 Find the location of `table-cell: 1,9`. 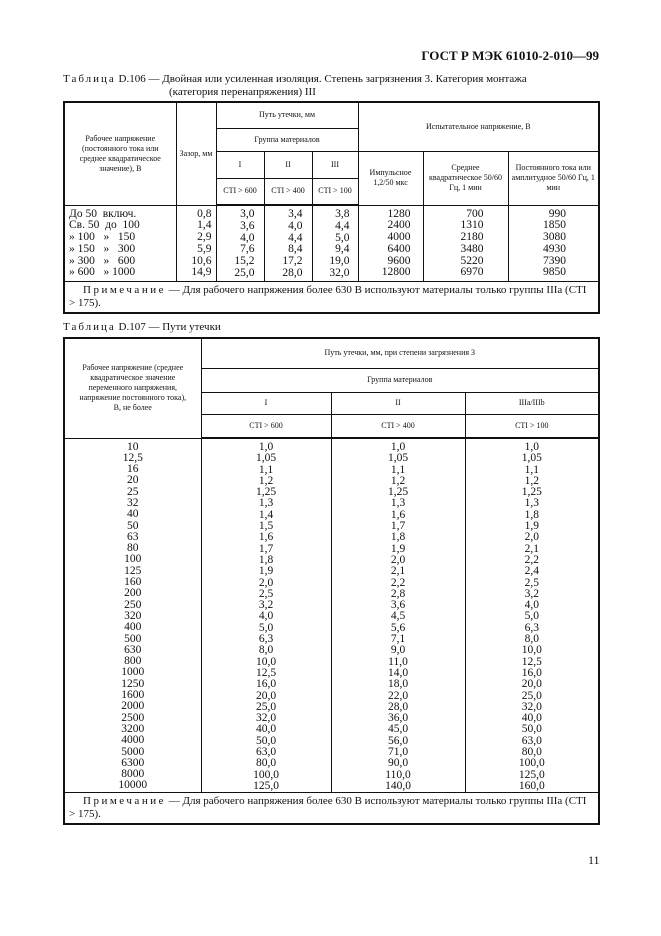

table-cell: 1,9 is located at coordinates (531, 526).